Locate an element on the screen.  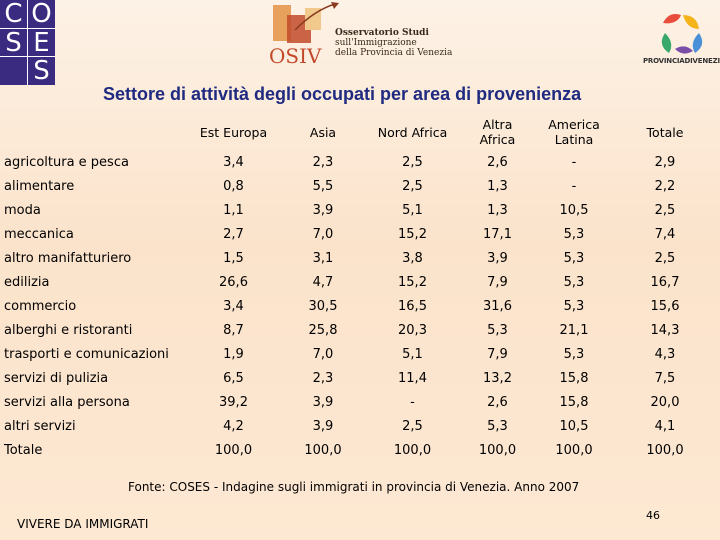
table-cell: 6,5 is located at coordinates (233, 378).